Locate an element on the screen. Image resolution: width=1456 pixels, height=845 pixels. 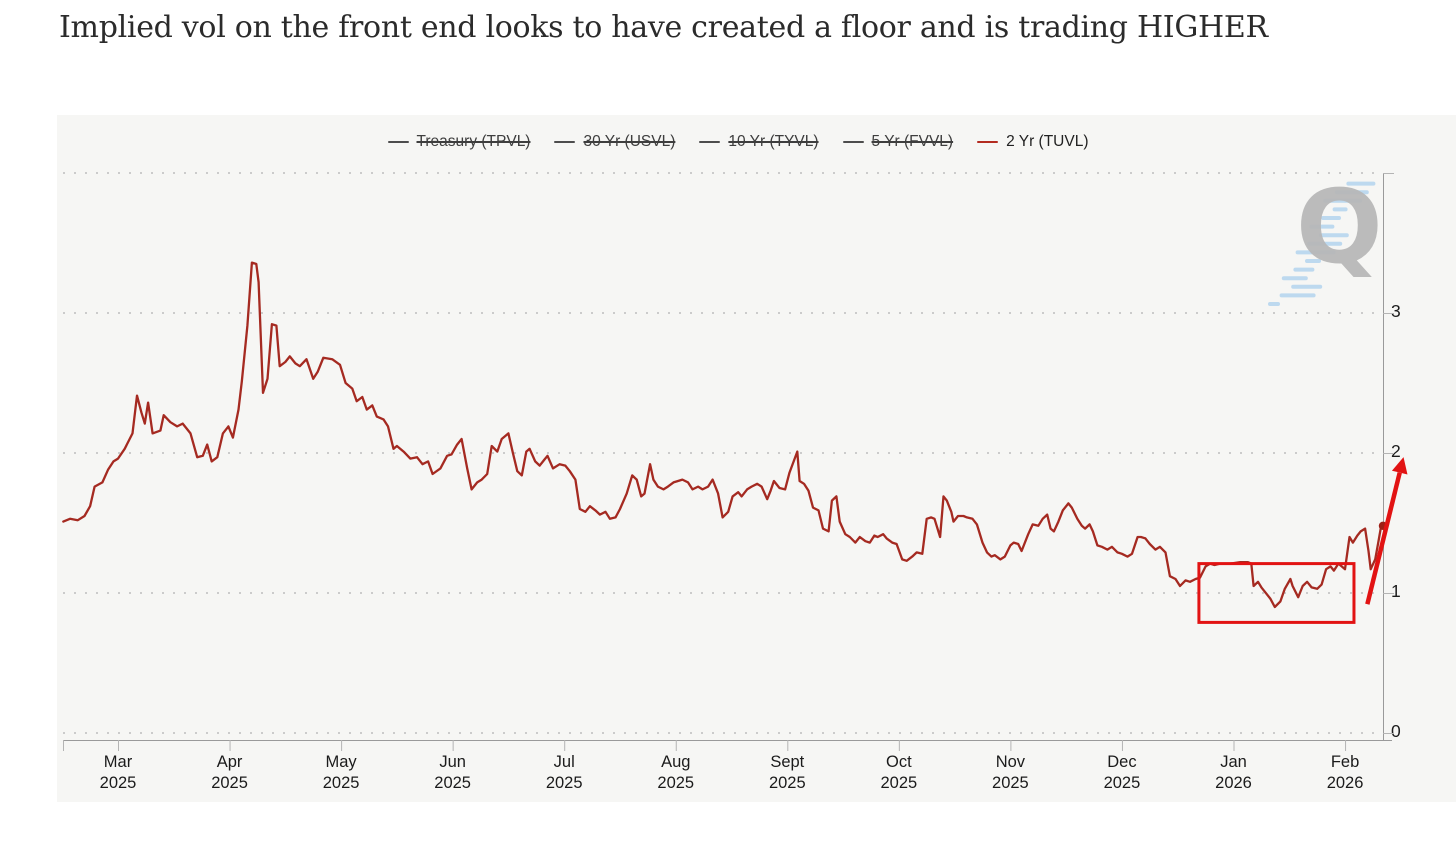
legend-item-label: 10 Yr (TYVL) is located at coordinates (773, 141).